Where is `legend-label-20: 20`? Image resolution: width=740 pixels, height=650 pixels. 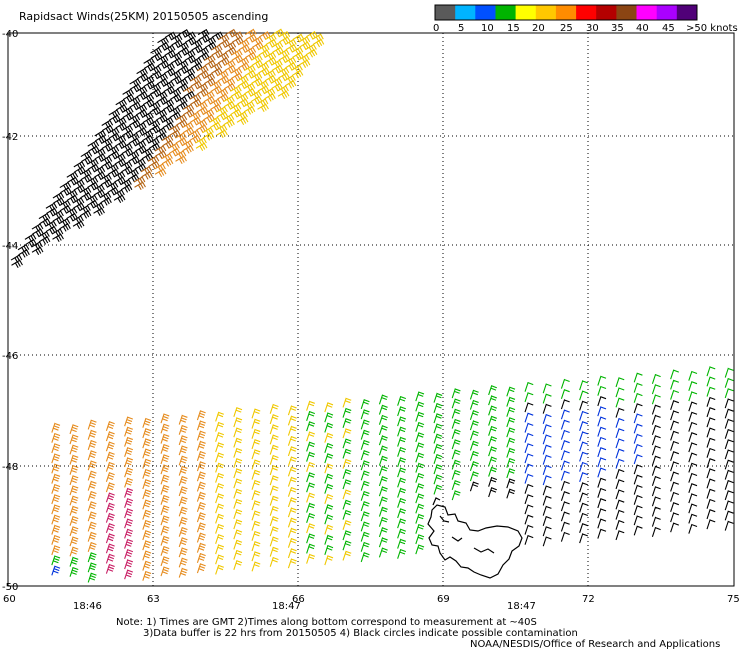 legend-label-20: 20 is located at coordinates (538, 28).